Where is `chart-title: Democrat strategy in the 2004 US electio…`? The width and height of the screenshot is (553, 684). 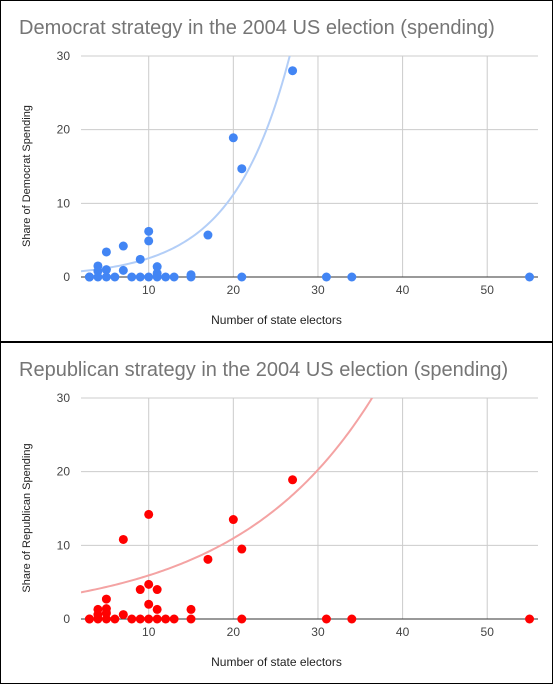
chart-title: Democrat strategy in the 2004 US electio… is located at coordinates (257, 28).